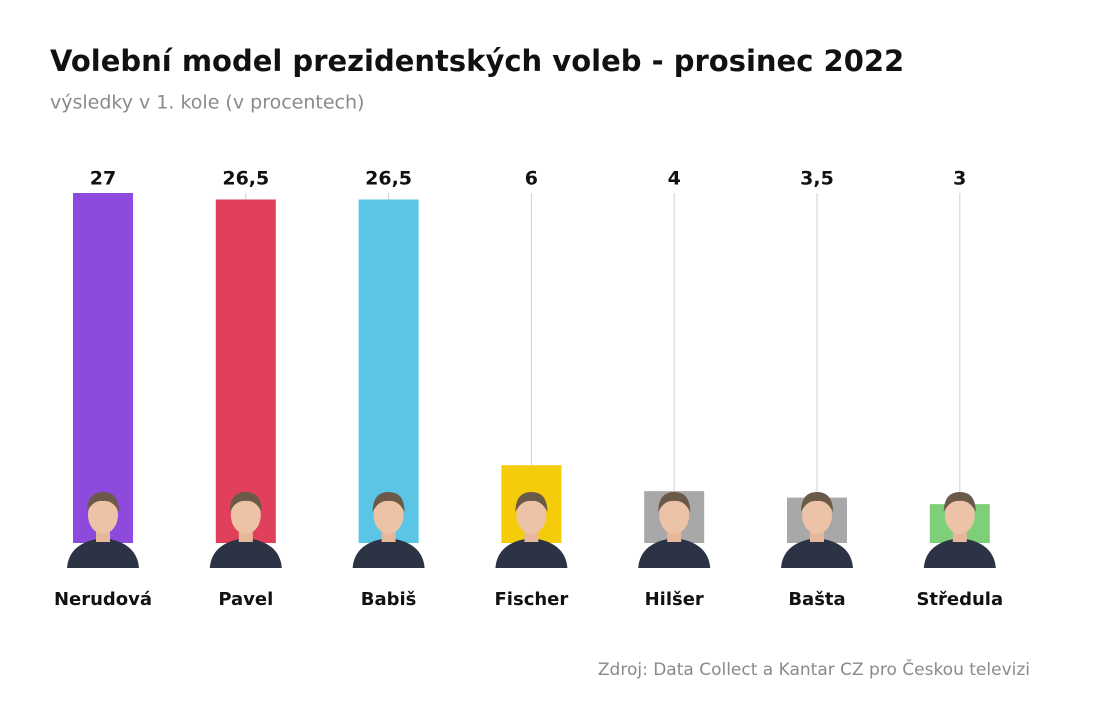 The height and width of the screenshot is (722, 1096). I want to click on value-label: 4, so click(674, 179).